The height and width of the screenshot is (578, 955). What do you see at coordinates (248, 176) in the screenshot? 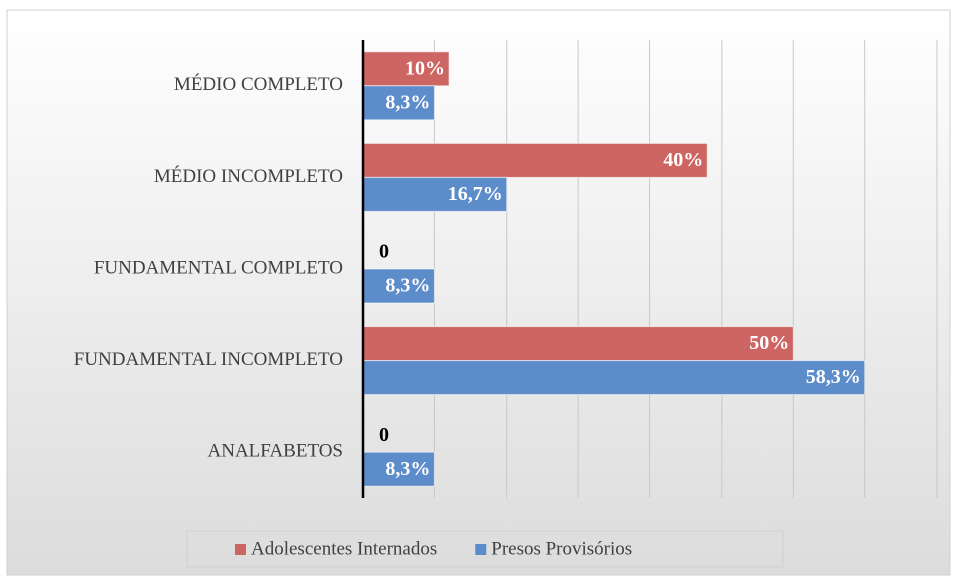
I see `y-tick-label: MÉDIO INCOMPLETO` at bounding box center [248, 176].